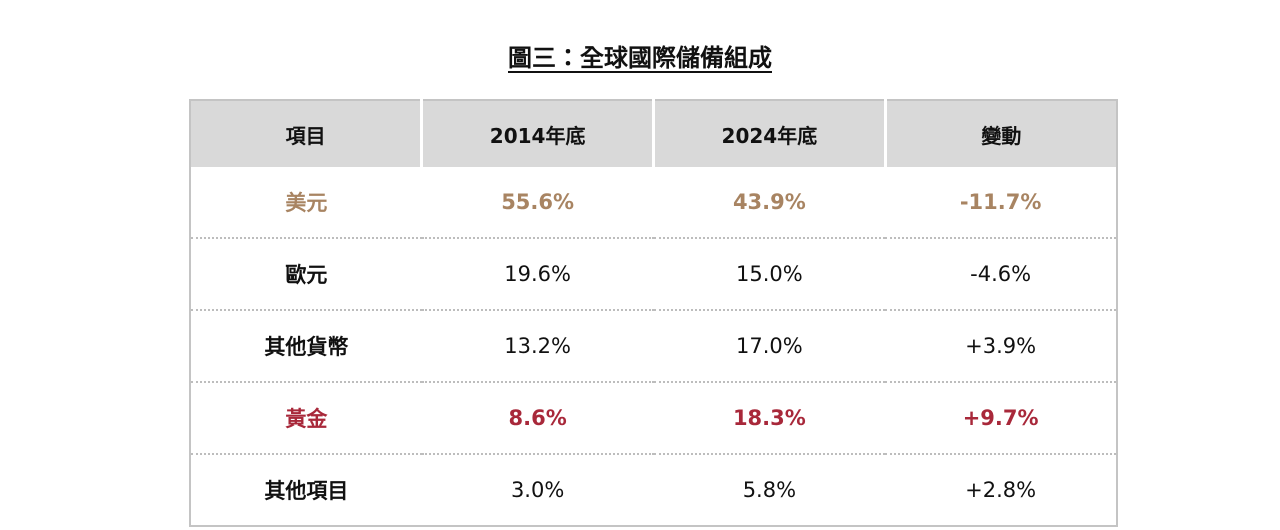 The image size is (1280, 530). I want to click on header-cell: 項目, so click(306, 133).